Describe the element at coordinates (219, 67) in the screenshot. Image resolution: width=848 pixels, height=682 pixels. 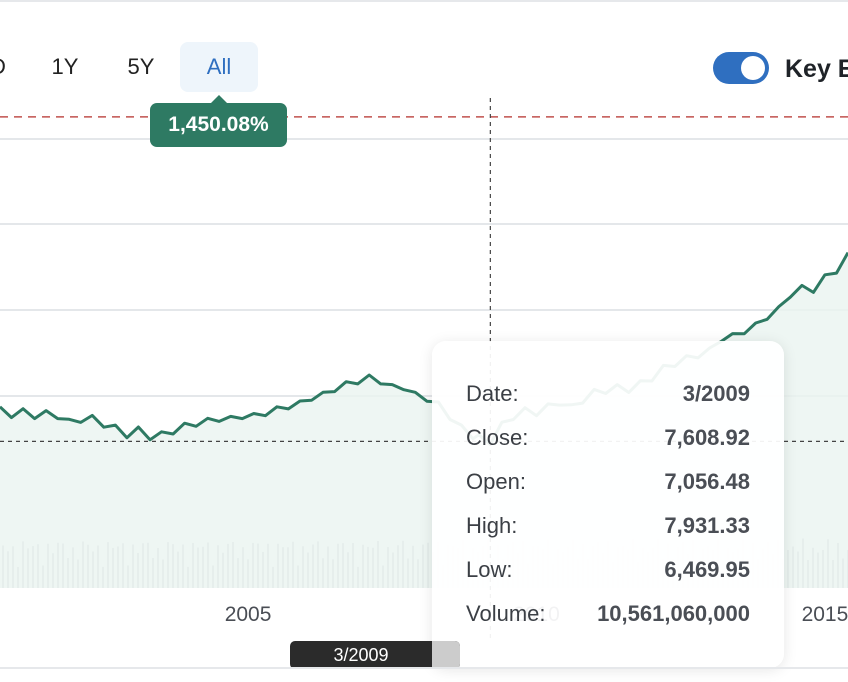
I see `tab-all: All` at that location.